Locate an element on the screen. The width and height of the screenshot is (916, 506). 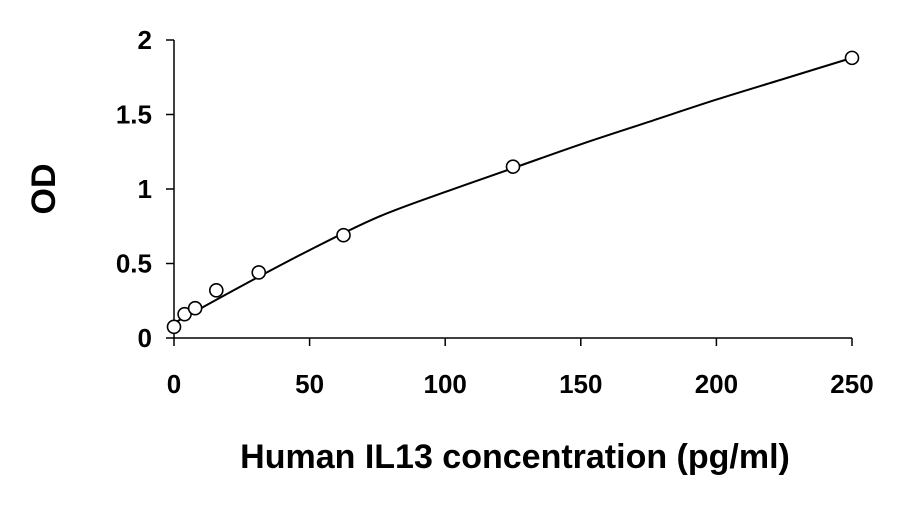
y-tick-label: 0.5 is located at coordinates (134, 264).